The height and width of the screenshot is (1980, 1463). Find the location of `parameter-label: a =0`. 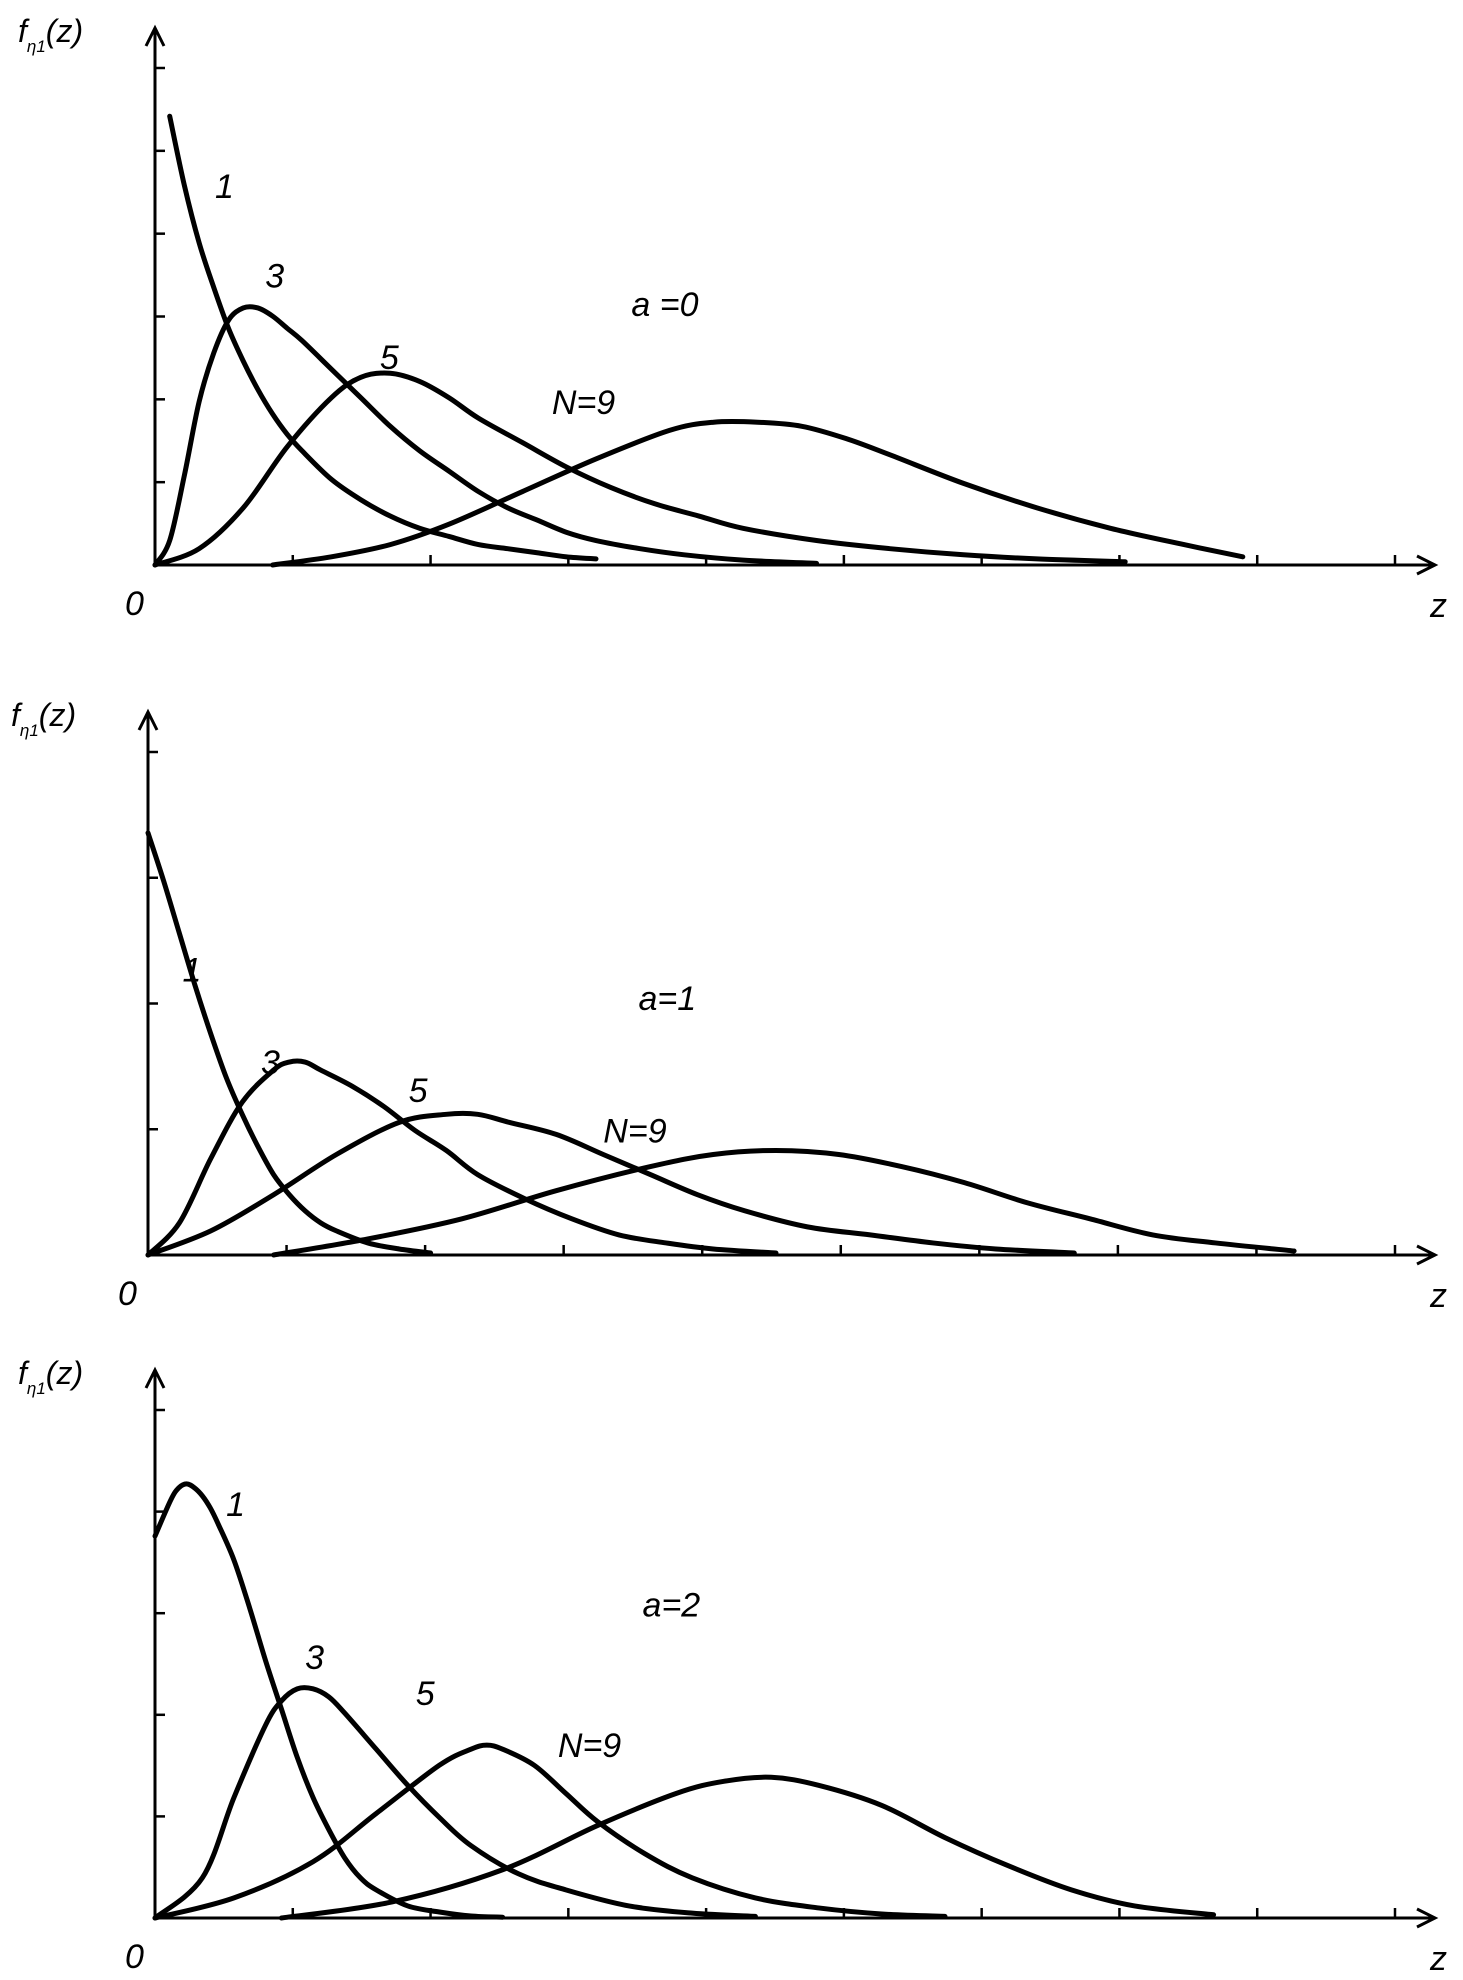

parameter-label: a =0 is located at coordinates (664, 305).